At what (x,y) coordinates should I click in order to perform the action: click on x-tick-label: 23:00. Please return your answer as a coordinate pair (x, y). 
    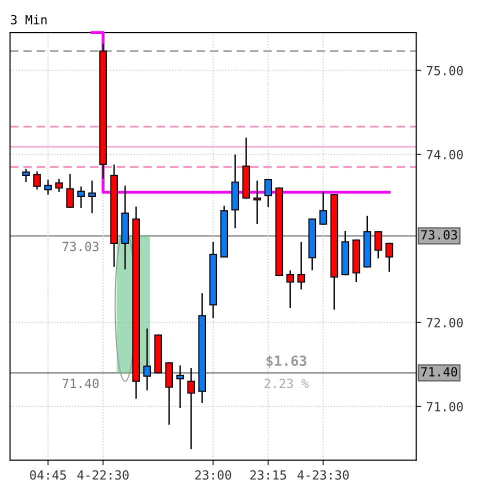
    Looking at the image, I should click on (213, 475).